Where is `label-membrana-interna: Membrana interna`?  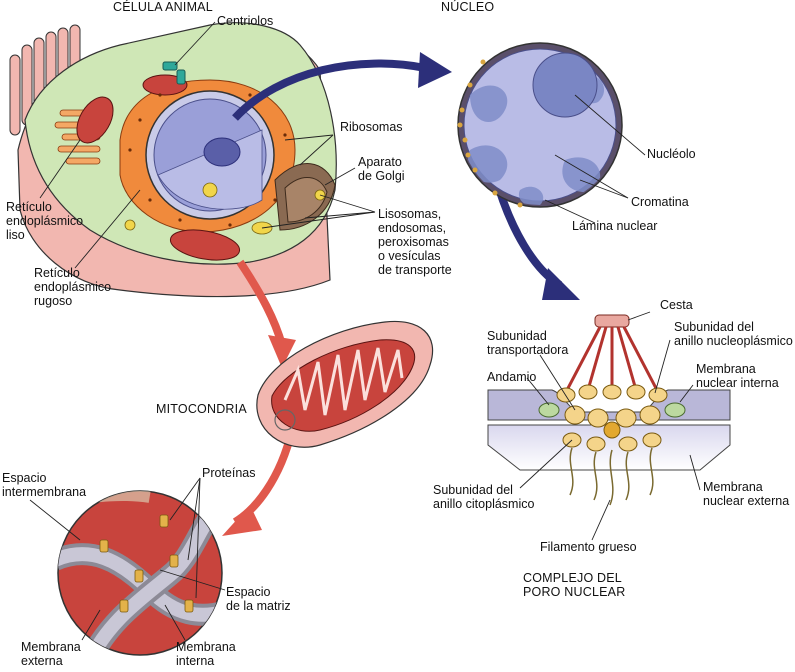
label-membrana-interna: Membrana interna is located at coordinates (206, 654).